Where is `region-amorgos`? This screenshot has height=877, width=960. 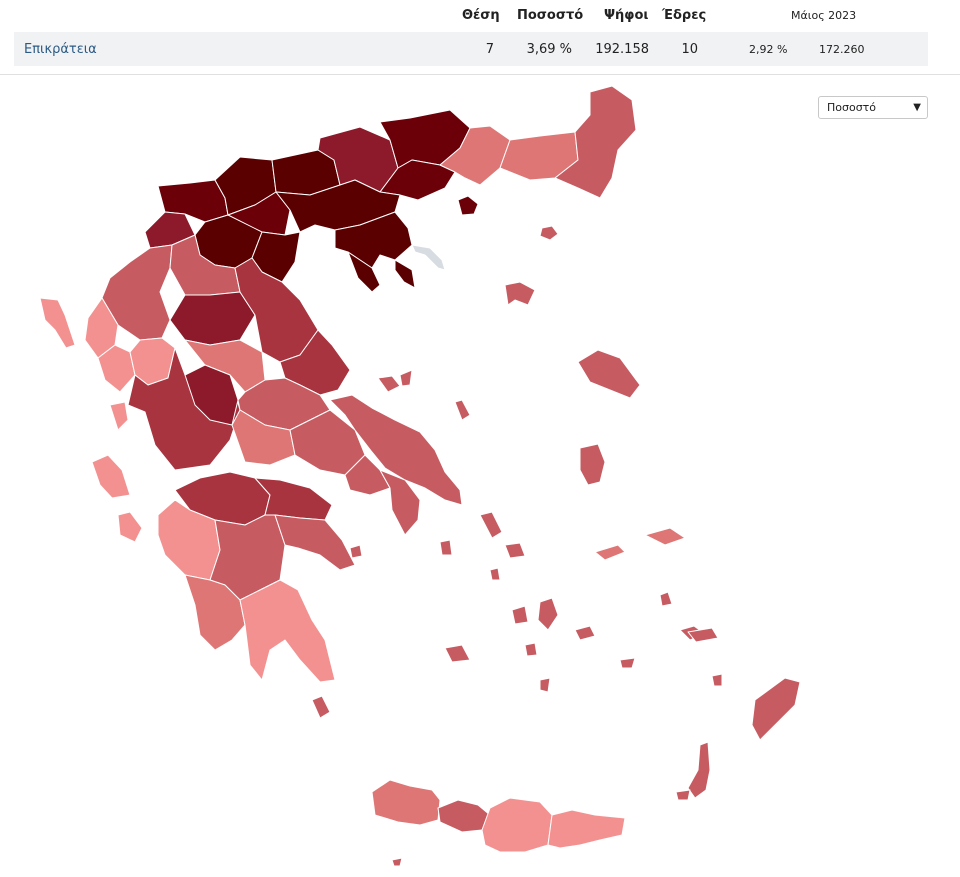 region-amorgos is located at coordinates (585, 633).